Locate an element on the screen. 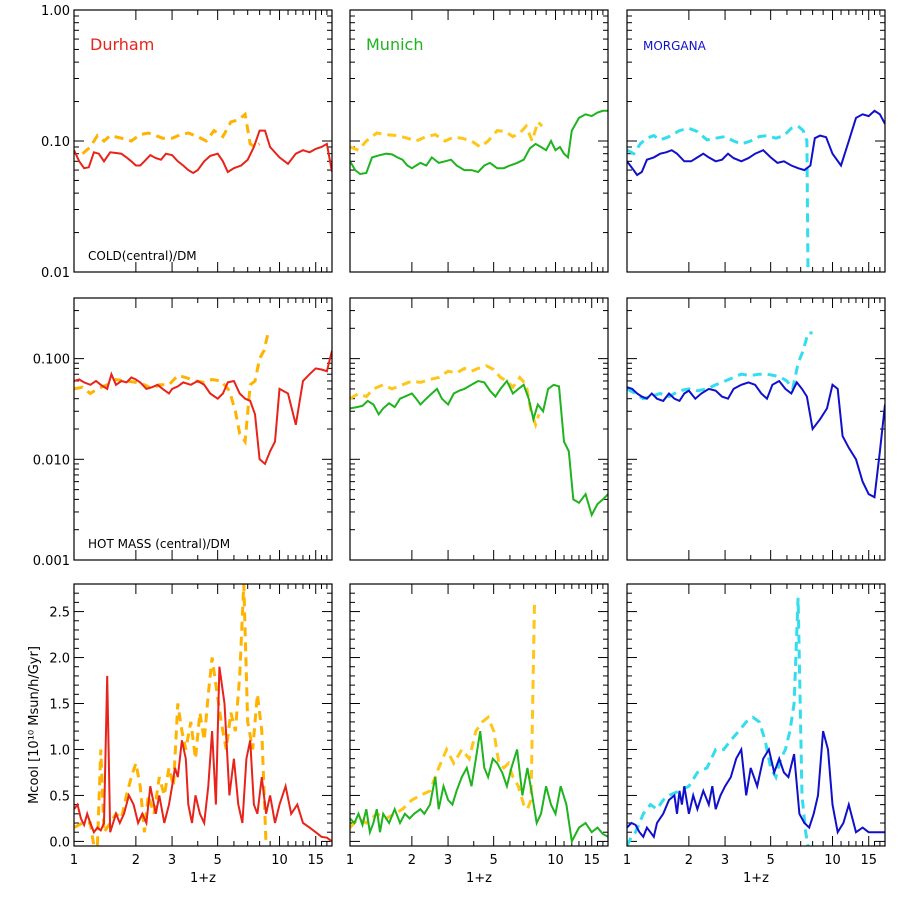 The image size is (904, 904). panel-r1-c1: 0.01 0.10 1.00 Durham COLD(central)/DM is located at coordinates (187, 142).